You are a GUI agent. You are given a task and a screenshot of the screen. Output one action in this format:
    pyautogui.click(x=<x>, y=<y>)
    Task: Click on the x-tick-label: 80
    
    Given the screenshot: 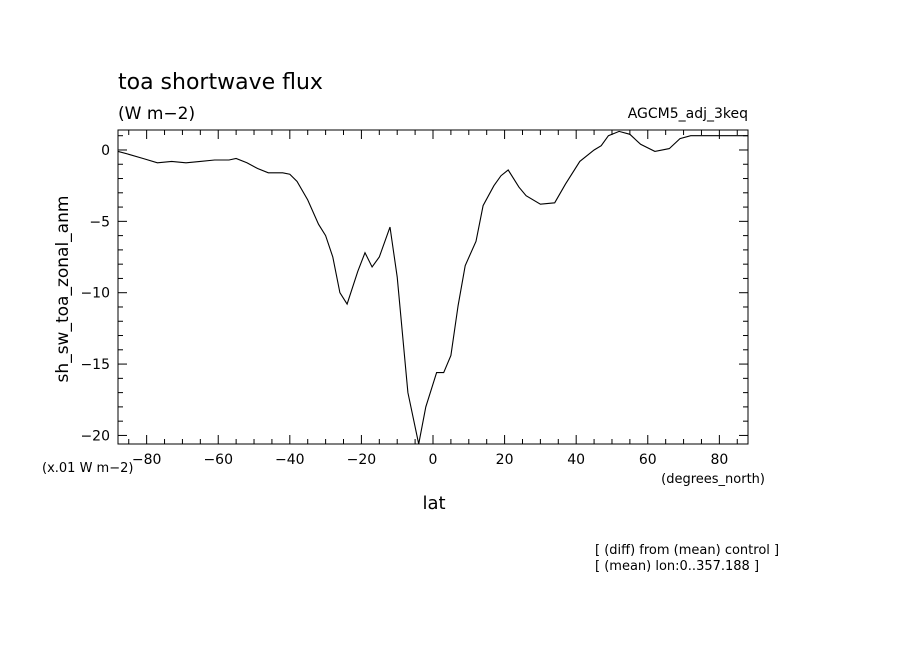 What is the action you would take?
    pyautogui.click(x=719, y=460)
    